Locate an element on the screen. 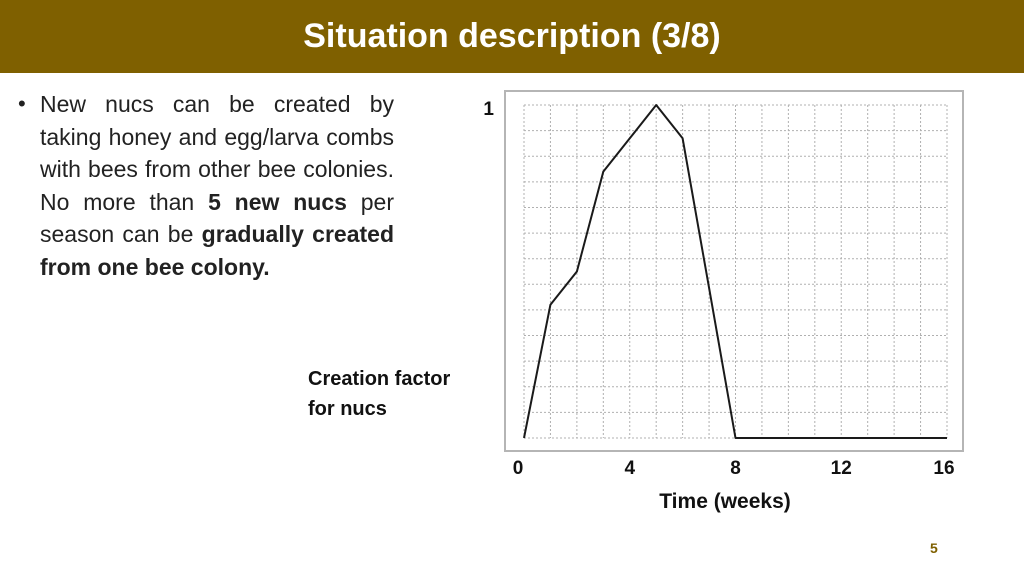  bullet-text-part2: per season can be is located at coordinates (217, 218).